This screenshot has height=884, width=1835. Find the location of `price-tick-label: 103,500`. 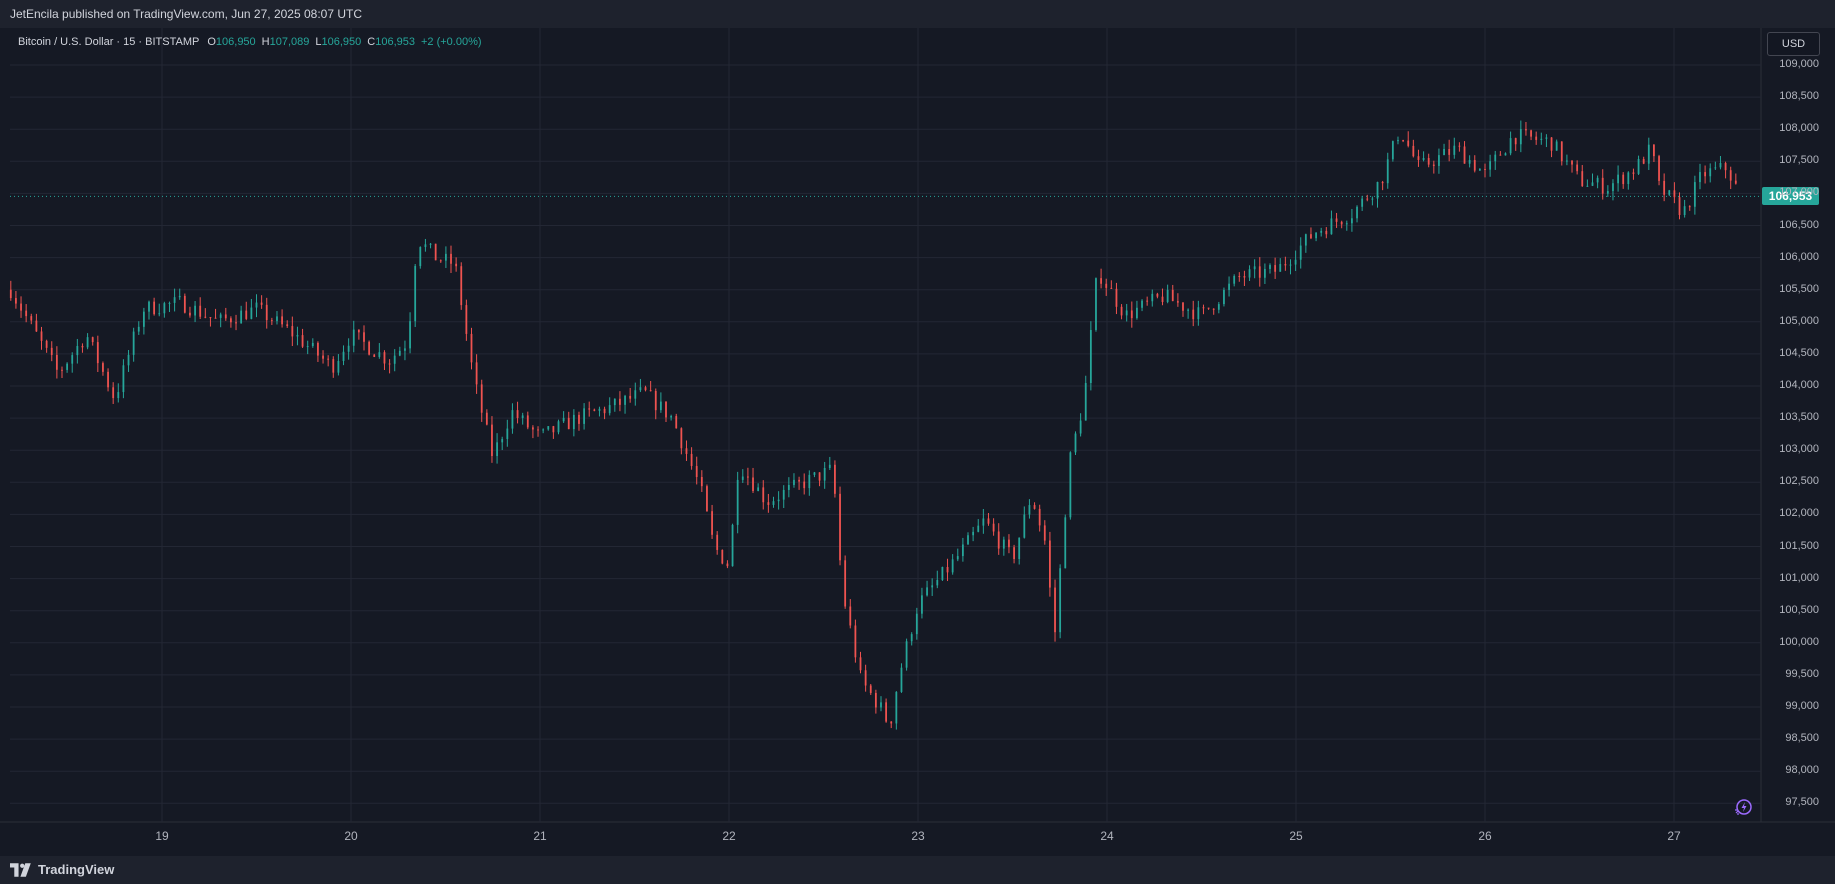

price-tick-label: 103,500 is located at coordinates (1799, 417).